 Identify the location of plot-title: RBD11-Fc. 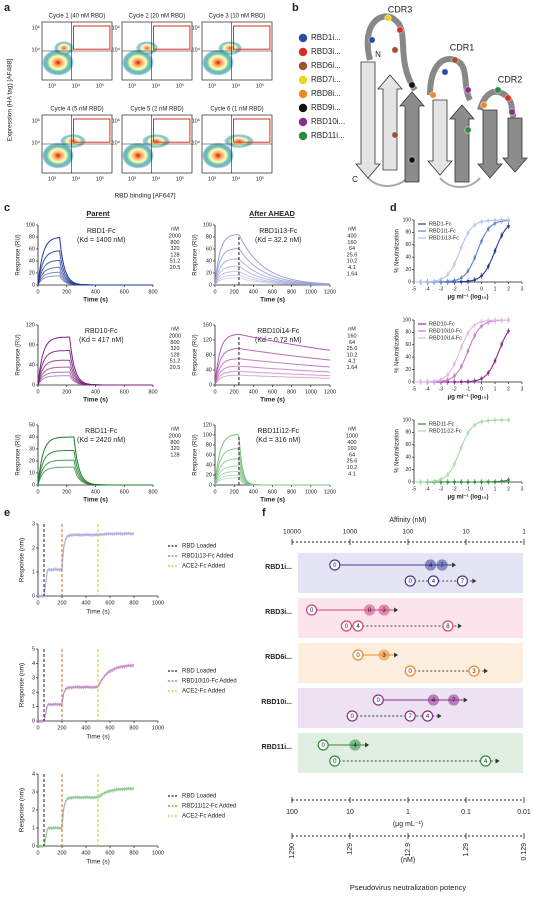
(101, 431).